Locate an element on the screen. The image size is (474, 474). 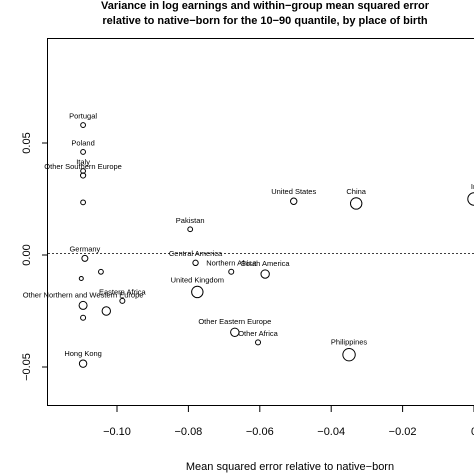
y-tick-label: 0.05 is located at coordinates (27, 142).